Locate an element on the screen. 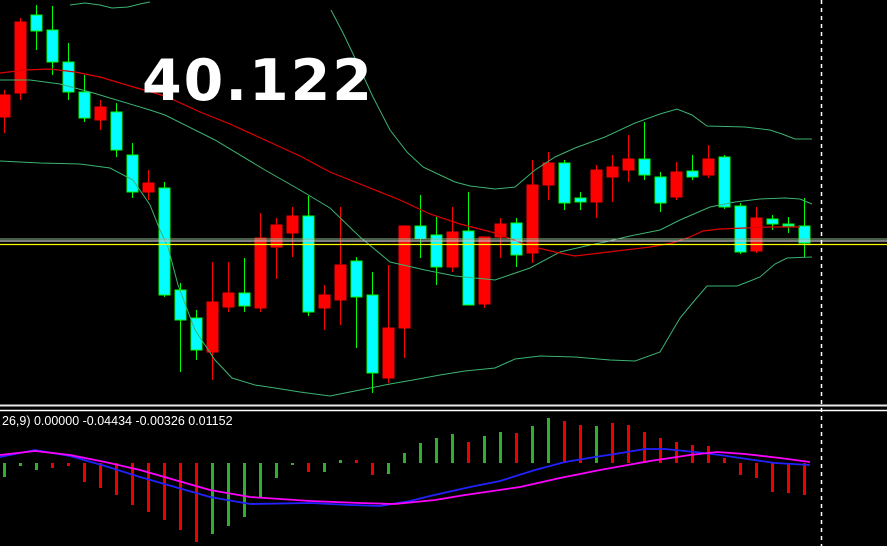 The image size is (887, 546). macd-indicator-label: 26,9) 0.00000 -0.04434 -0.00326 0.01152 is located at coordinates (117, 421).